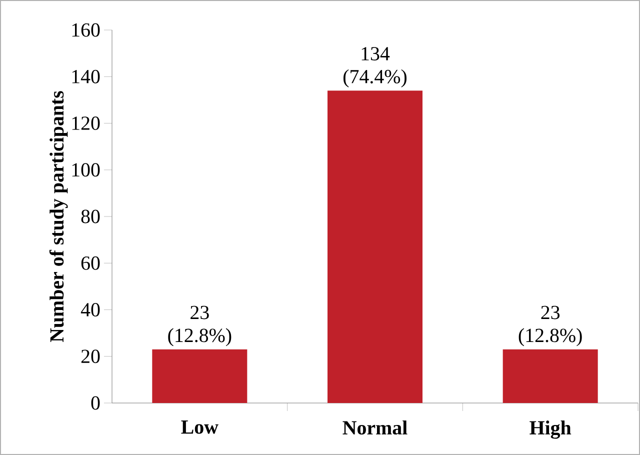 This screenshot has height=455, width=640. I want to click on y-tick-label: 80, so click(90, 217).